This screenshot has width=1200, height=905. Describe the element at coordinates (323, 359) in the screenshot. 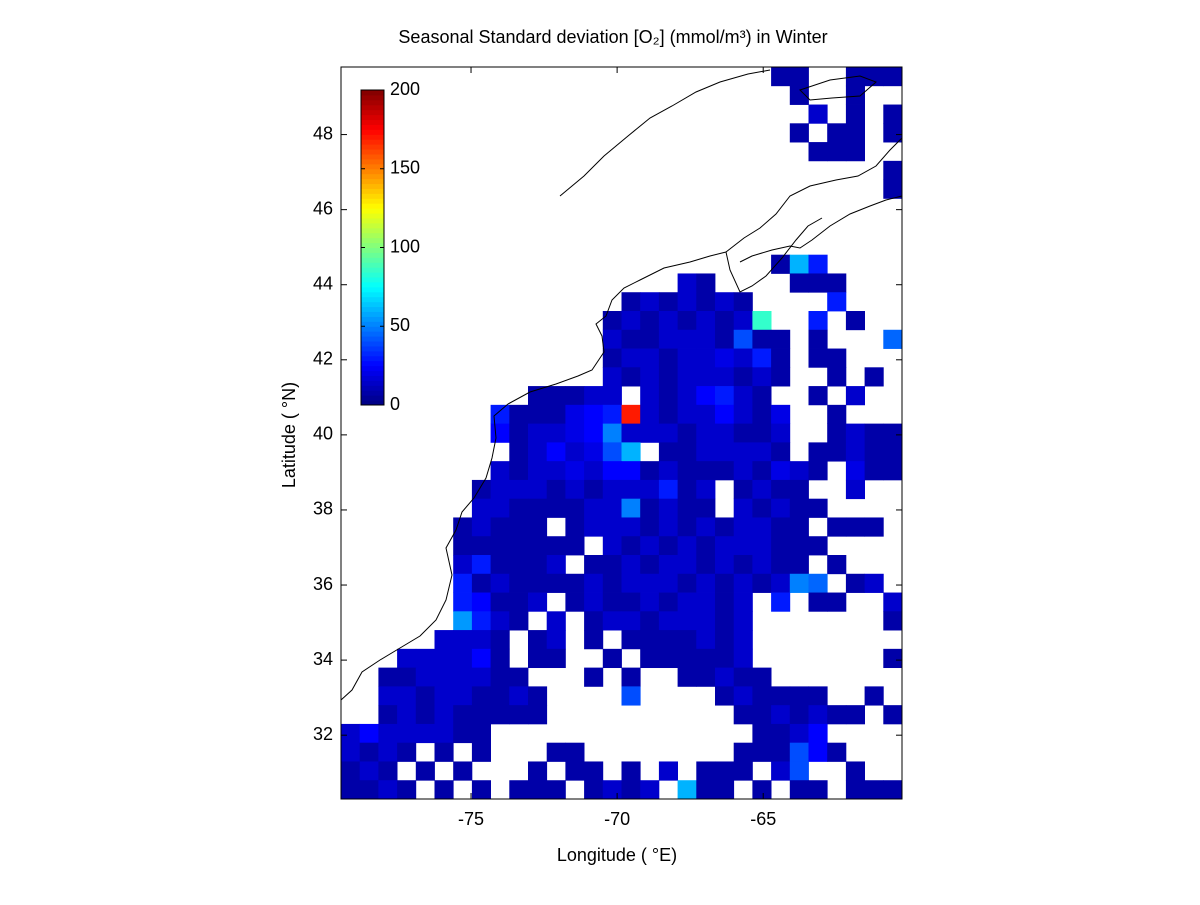

I see `y-tick-label: 42` at that location.